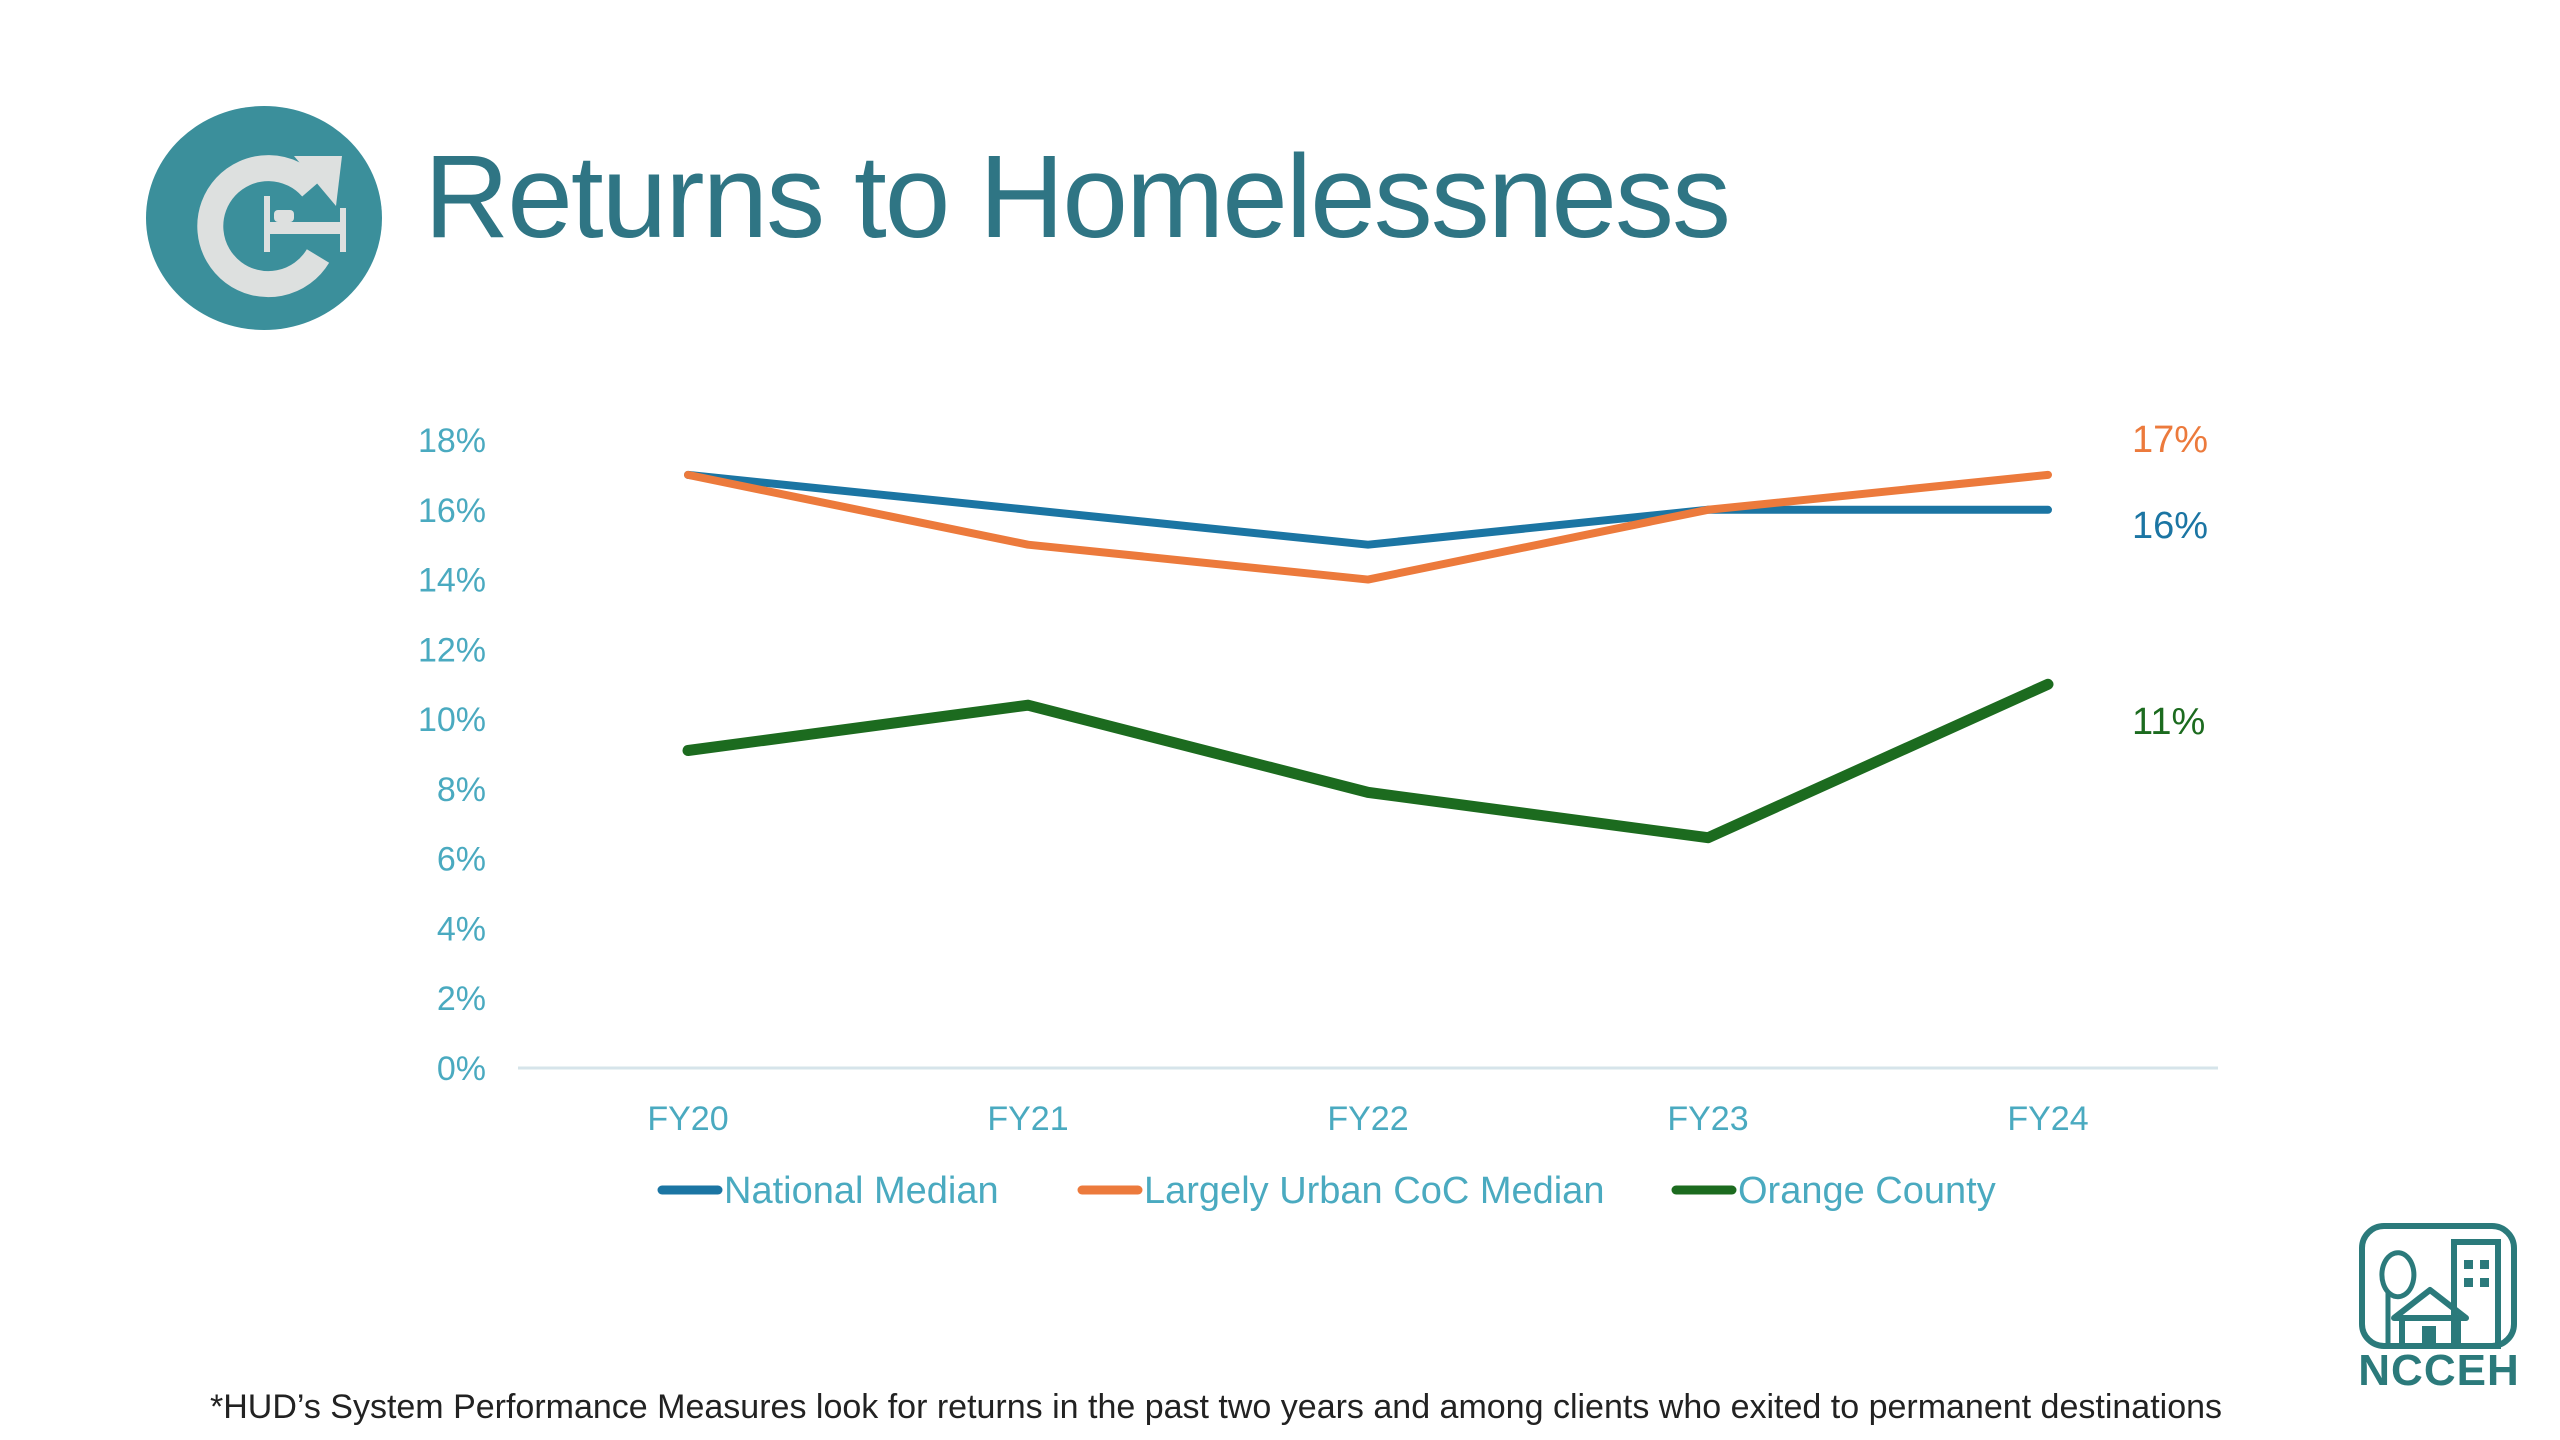 The height and width of the screenshot is (1440, 2560). What do you see at coordinates (461, 999) in the screenshot?
I see `y-tick-label: 2%` at bounding box center [461, 999].